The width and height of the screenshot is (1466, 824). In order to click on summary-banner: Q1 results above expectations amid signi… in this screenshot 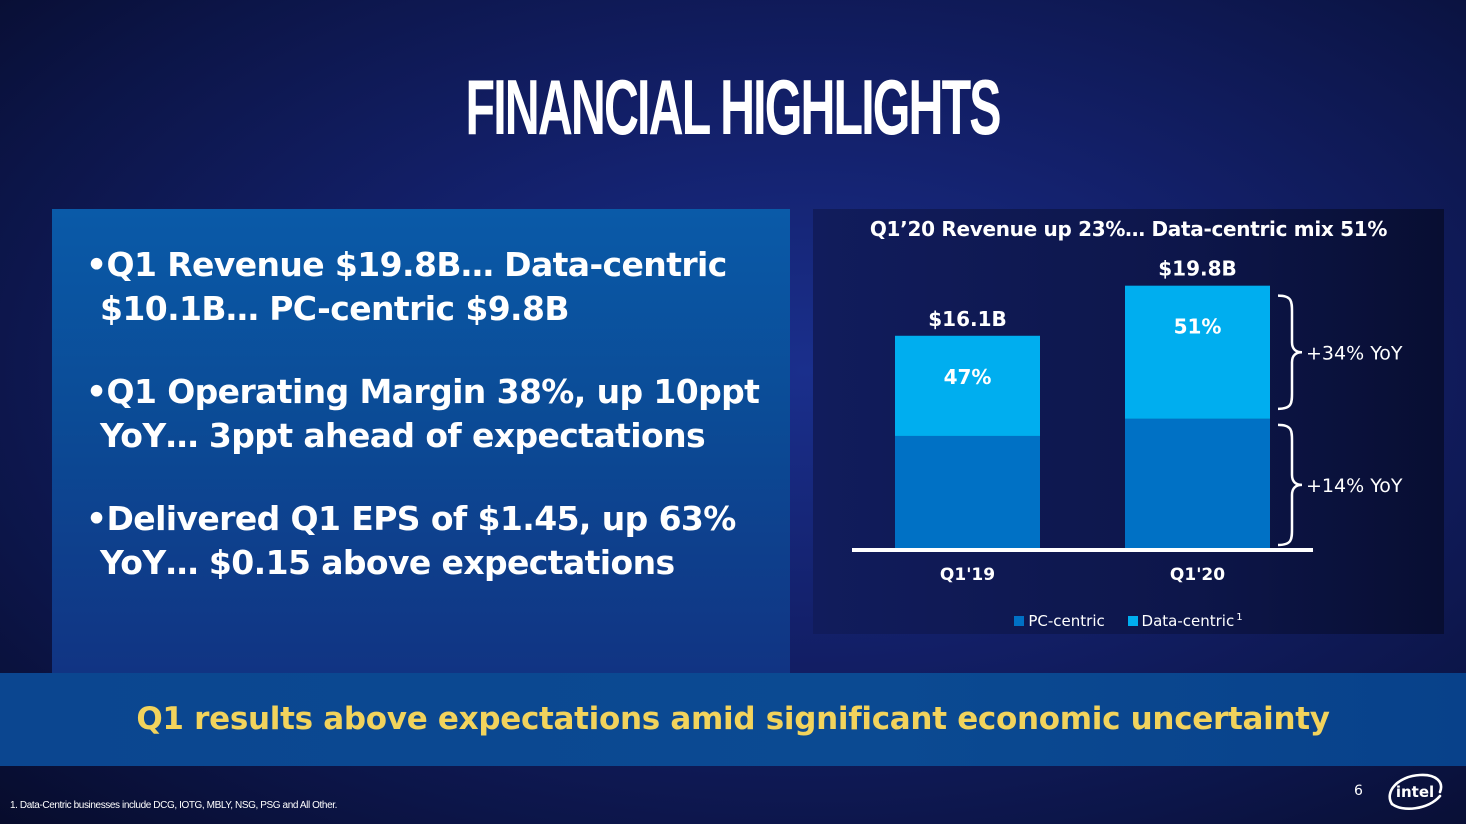, I will do `click(733, 719)`.